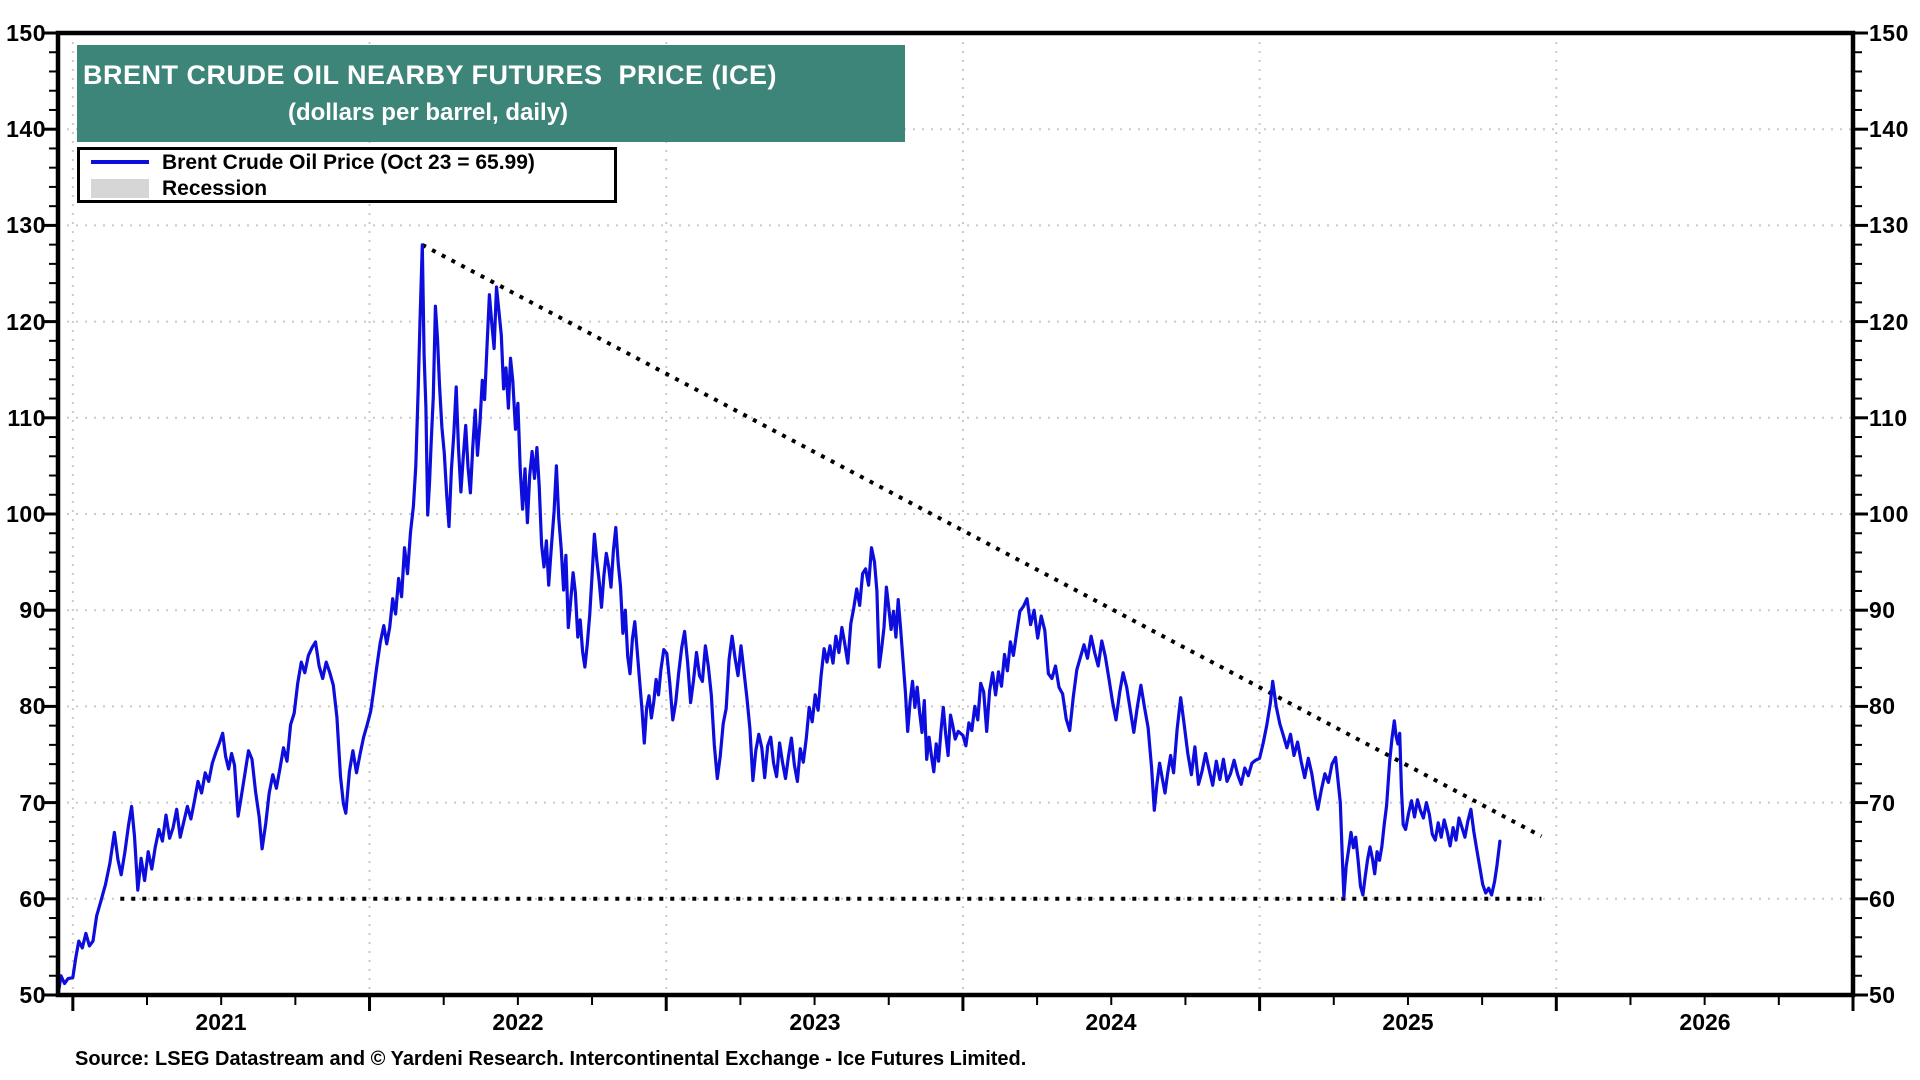 This screenshot has height=1080, width=1920. What do you see at coordinates (1889, 129) in the screenshot?
I see `y-axis-label-right-140: 140` at bounding box center [1889, 129].